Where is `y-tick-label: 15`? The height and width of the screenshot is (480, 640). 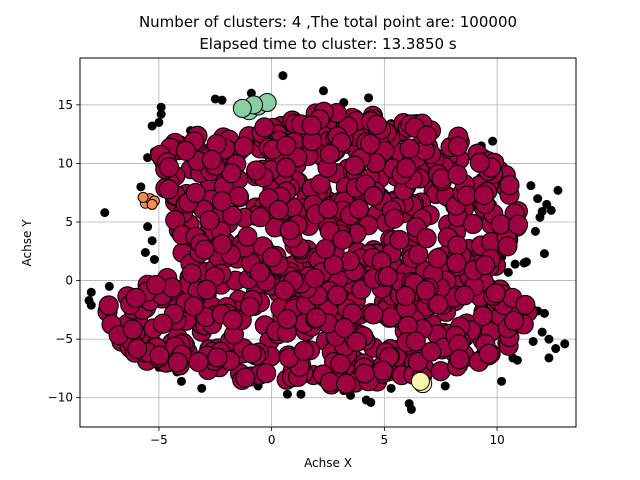 y-tick-label: 15 is located at coordinates (65, 105).